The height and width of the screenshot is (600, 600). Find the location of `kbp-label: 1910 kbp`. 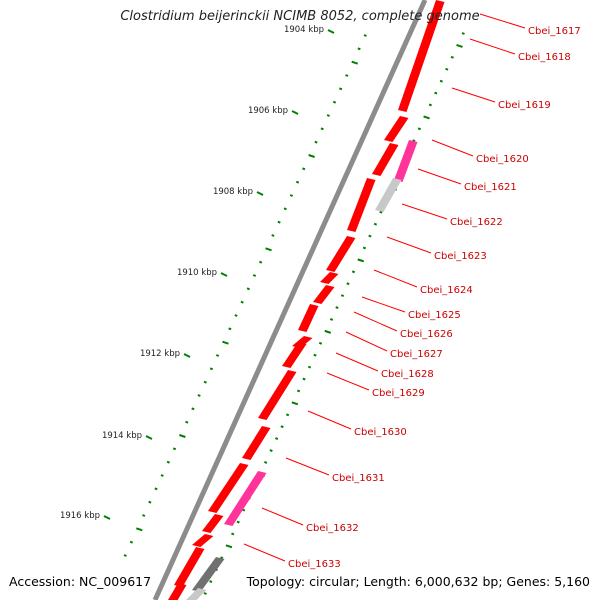

kbp-label: 1910 kbp is located at coordinates (197, 273).